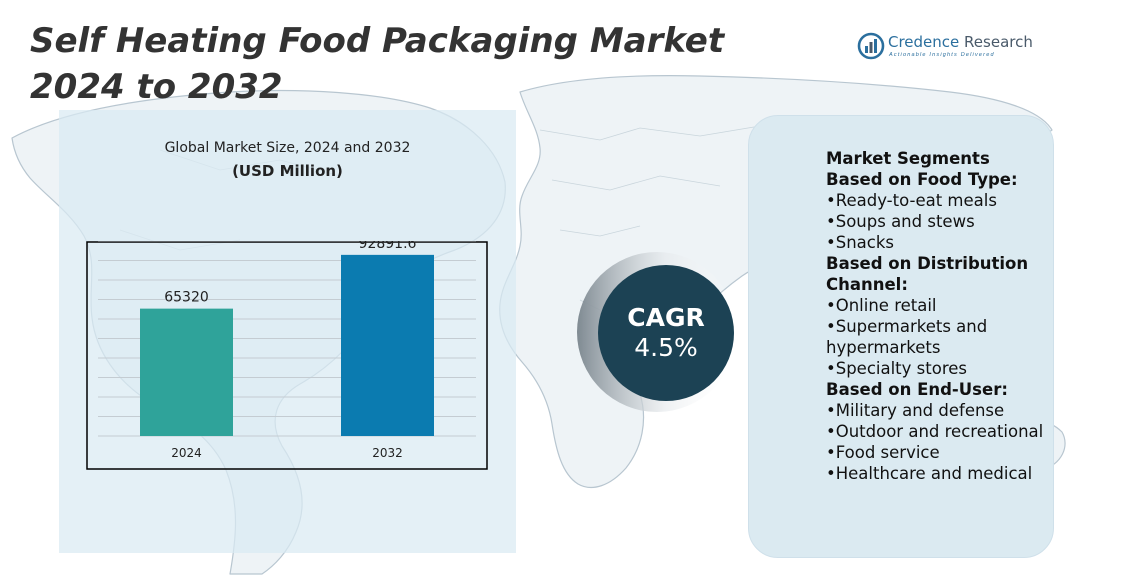 The height and width of the screenshot is (575, 1133). Describe the element at coordinates (917, 389) in the screenshot. I see `segment-heading: Based on End-User:` at that location.